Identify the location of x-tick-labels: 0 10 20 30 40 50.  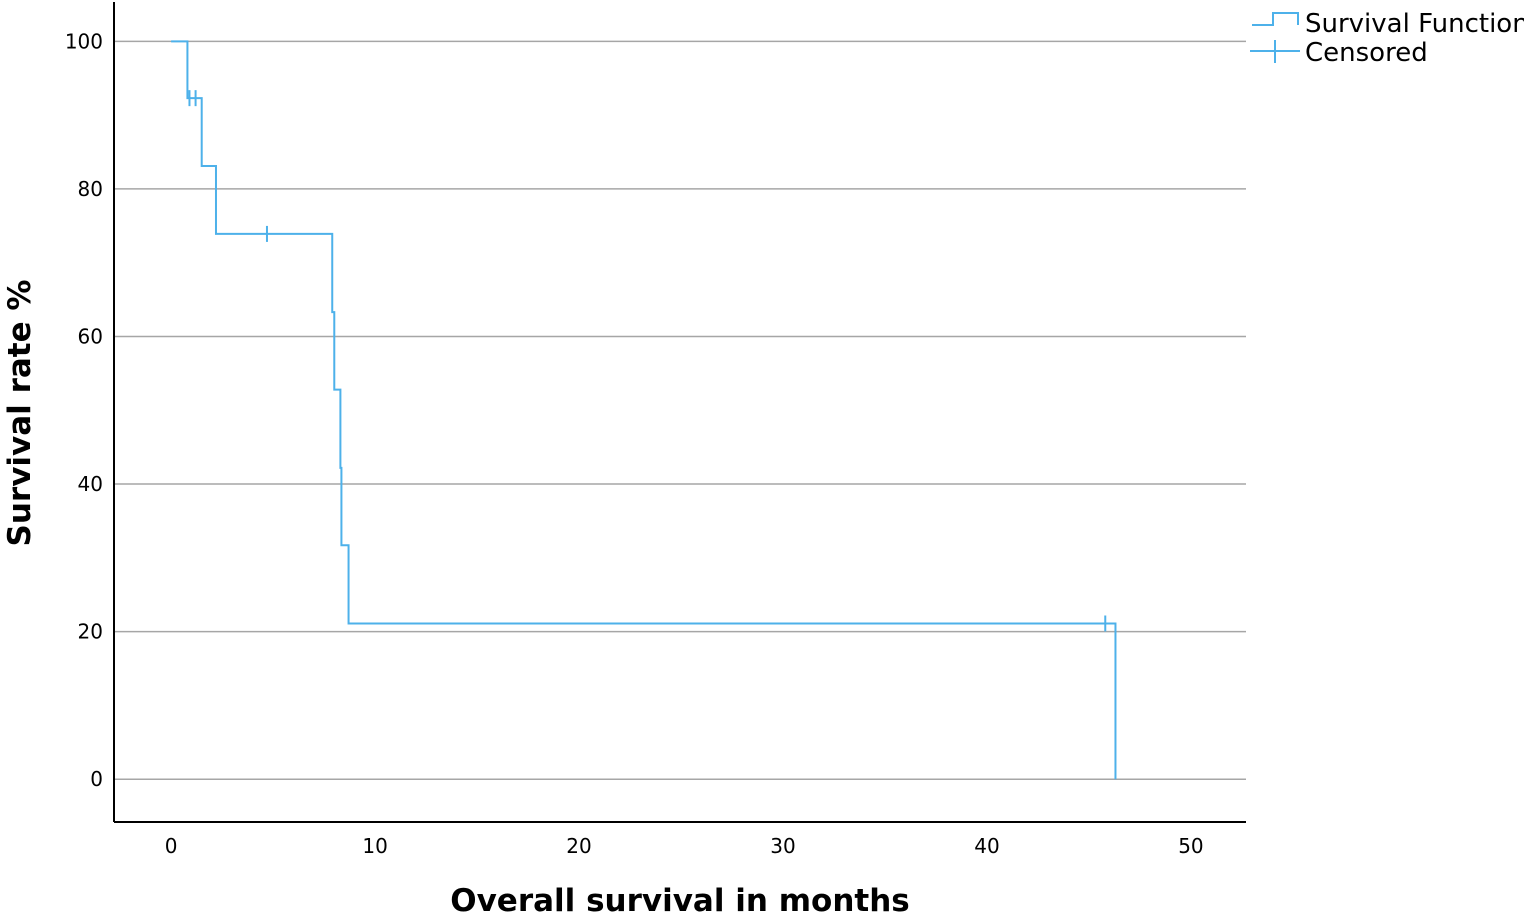
(684, 846).